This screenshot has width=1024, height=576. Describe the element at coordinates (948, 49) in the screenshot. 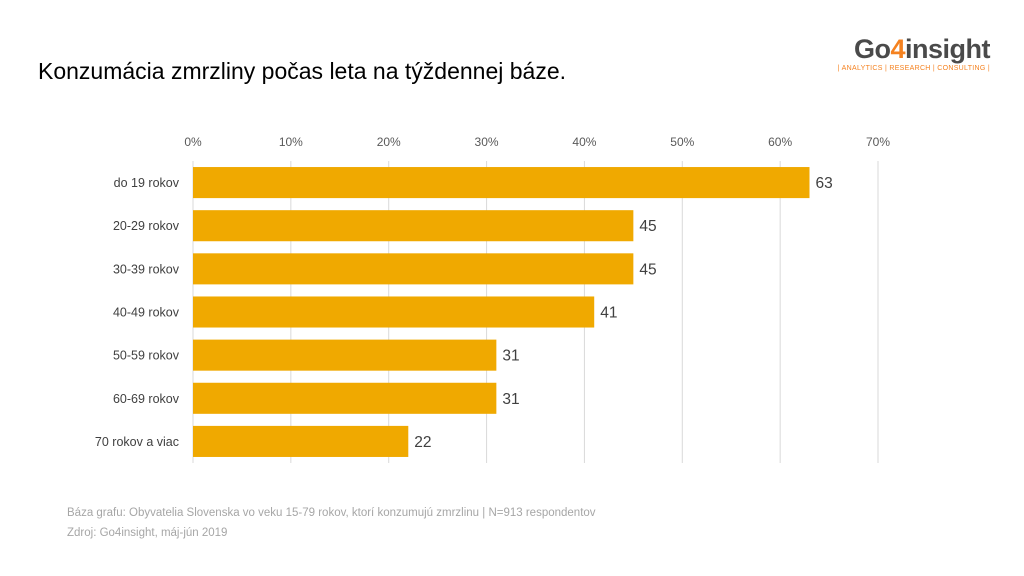

I see `logo-wordmark-suffix: insight` at that location.